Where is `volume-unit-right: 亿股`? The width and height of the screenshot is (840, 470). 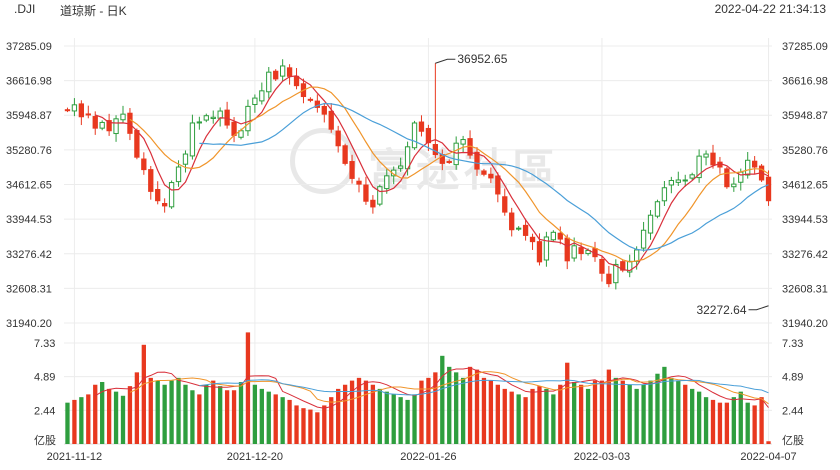 volume-unit-right: 亿股 is located at coordinates (793, 440).